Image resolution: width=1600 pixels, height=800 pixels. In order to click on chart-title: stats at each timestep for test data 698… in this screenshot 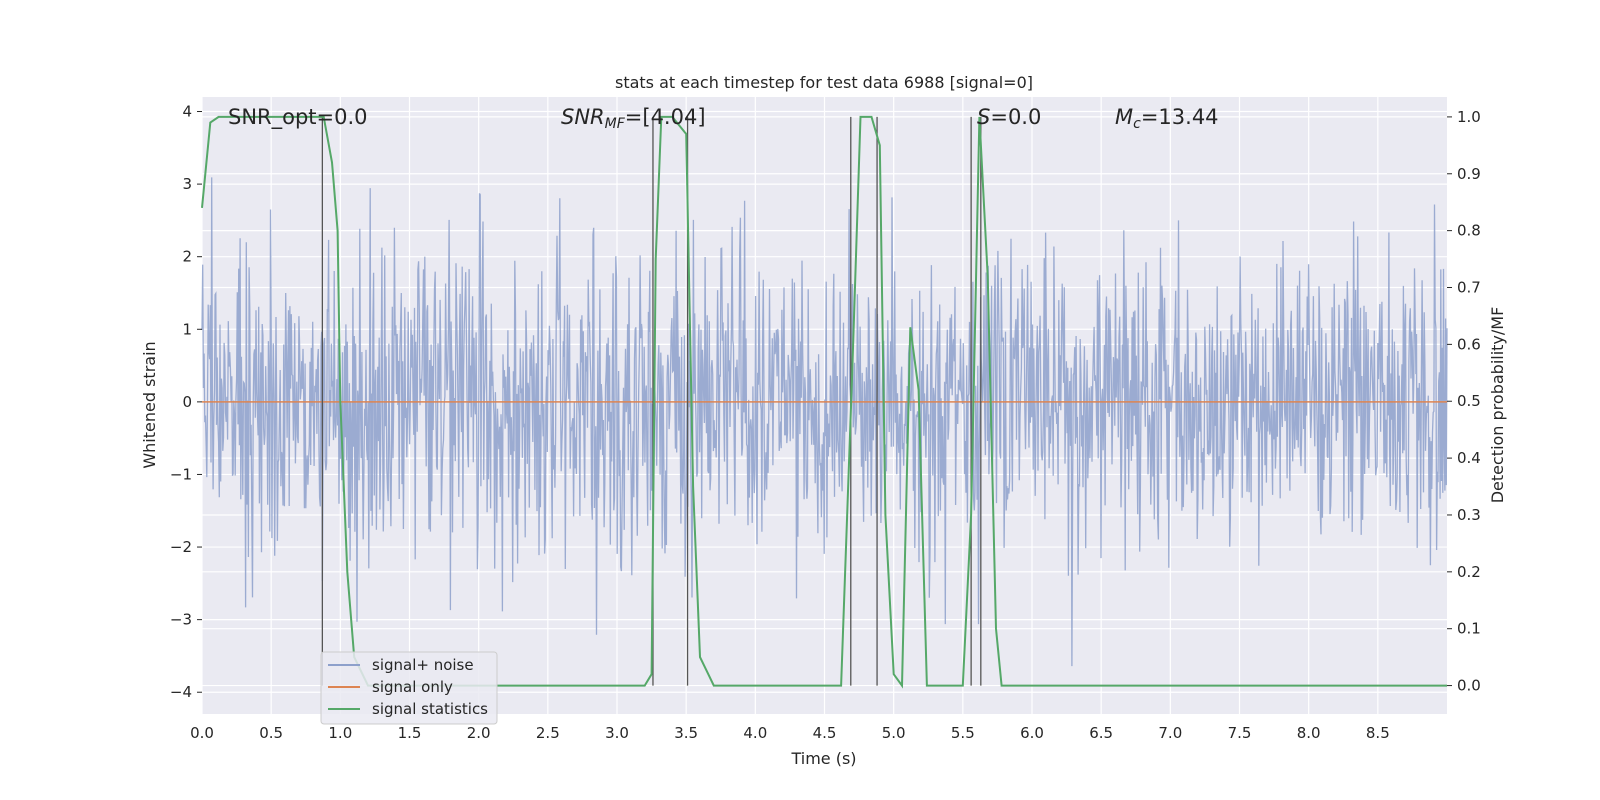, I will do `click(824, 82)`.